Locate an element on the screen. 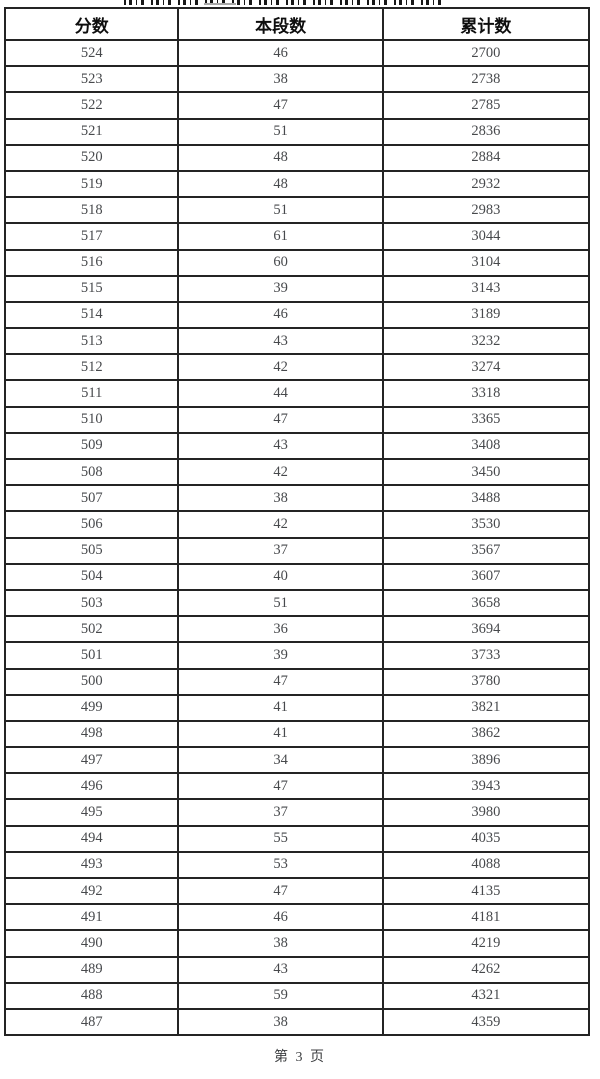 The height and width of the screenshot is (1079, 600). table-row: 492 47 4135 is located at coordinates (297, 891).